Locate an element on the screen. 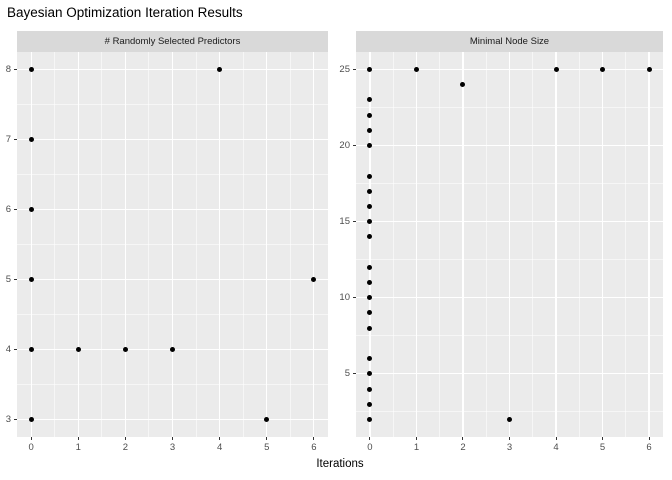 Image resolution: width=672 pixels, height=480 pixels. y-axis-tick-label: 4 is located at coordinates (8, 349).